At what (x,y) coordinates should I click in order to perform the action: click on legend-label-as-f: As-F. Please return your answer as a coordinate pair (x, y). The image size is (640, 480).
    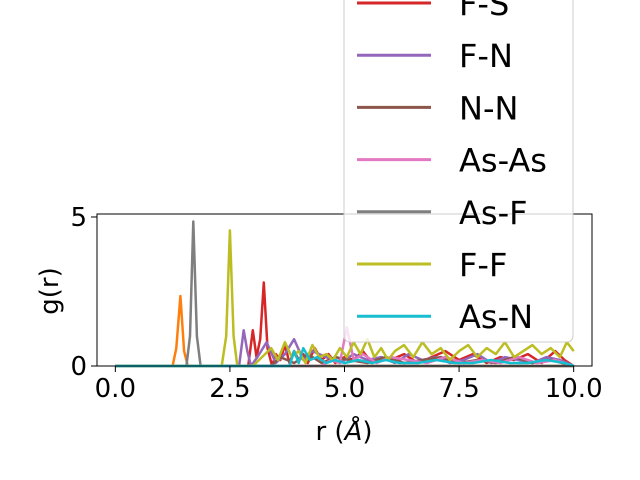
    Looking at the image, I should click on (493, 213).